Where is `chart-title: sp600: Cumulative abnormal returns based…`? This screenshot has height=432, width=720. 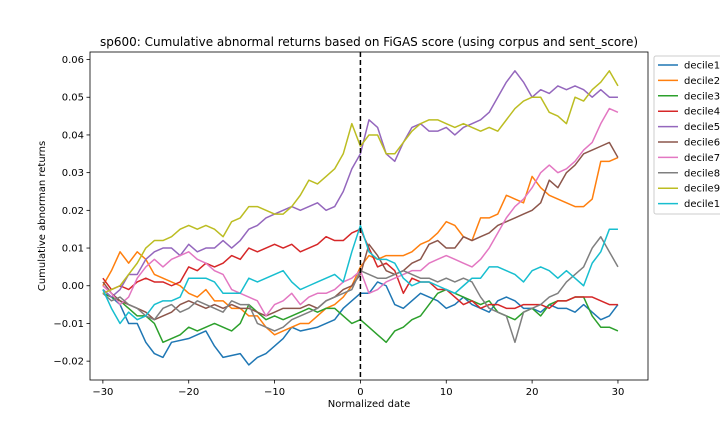 chart-title: sp600: Cumulative abnormal returns based… is located at coordinates (369, 42).